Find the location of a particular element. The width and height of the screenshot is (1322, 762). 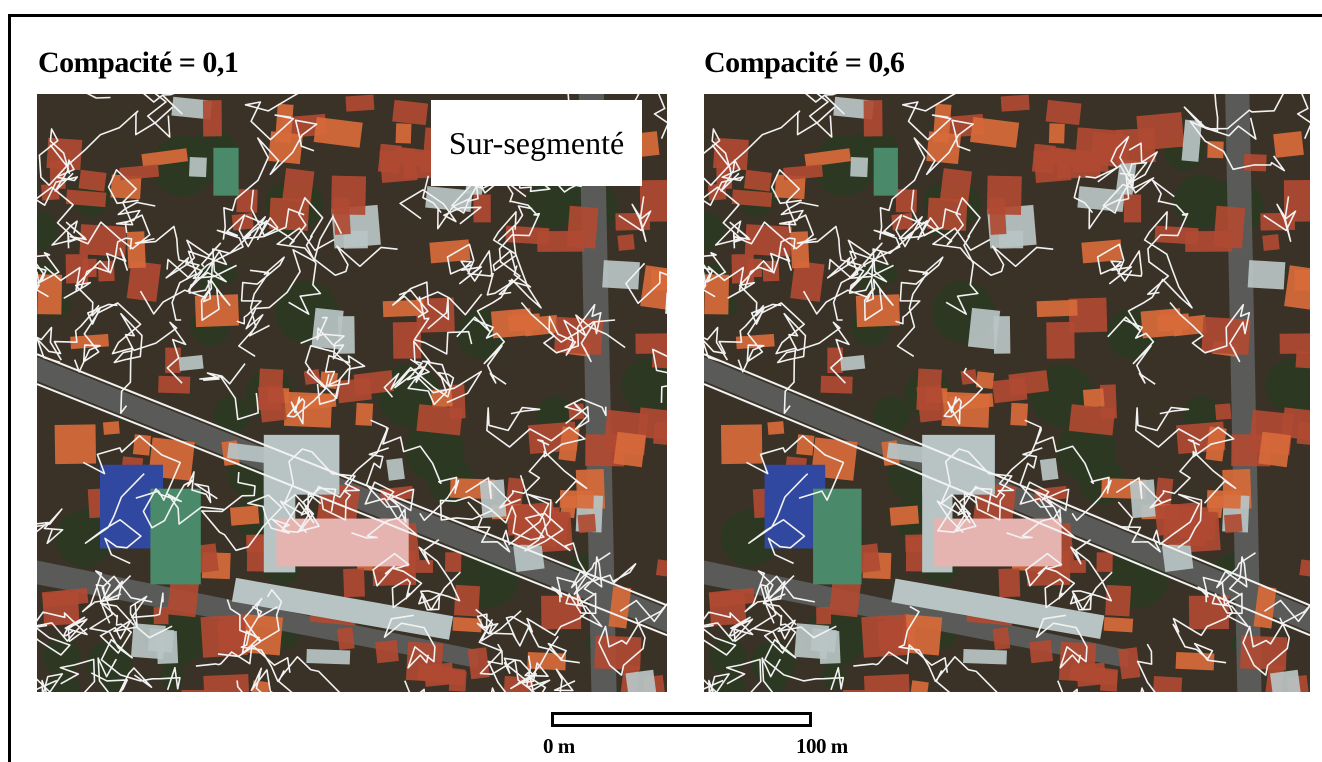

scale-bar is located at coordinates (681, 719).